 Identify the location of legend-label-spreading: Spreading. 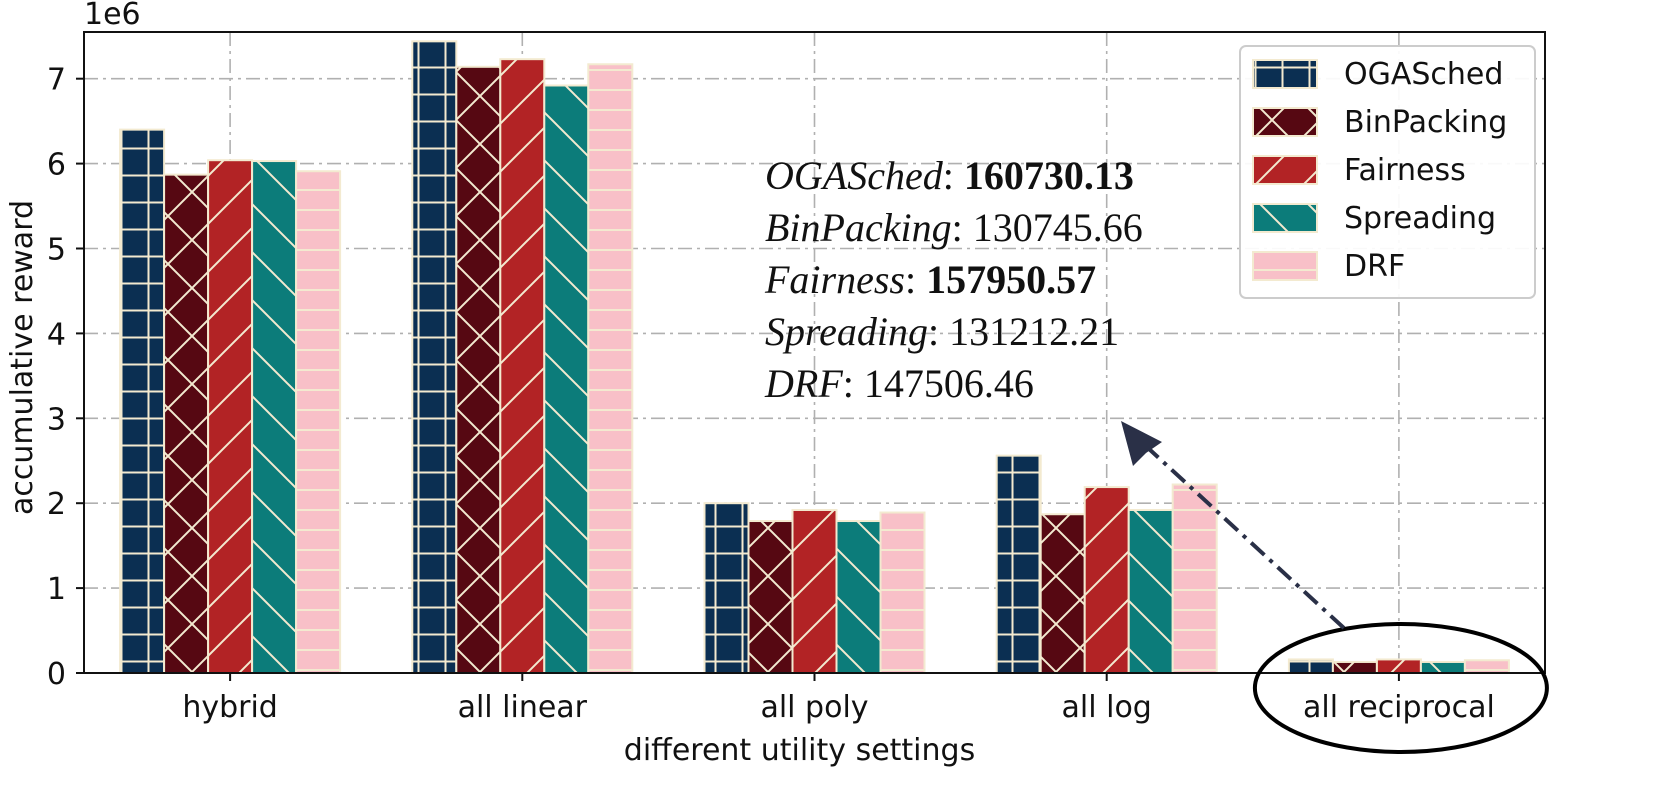
(1420, 218).